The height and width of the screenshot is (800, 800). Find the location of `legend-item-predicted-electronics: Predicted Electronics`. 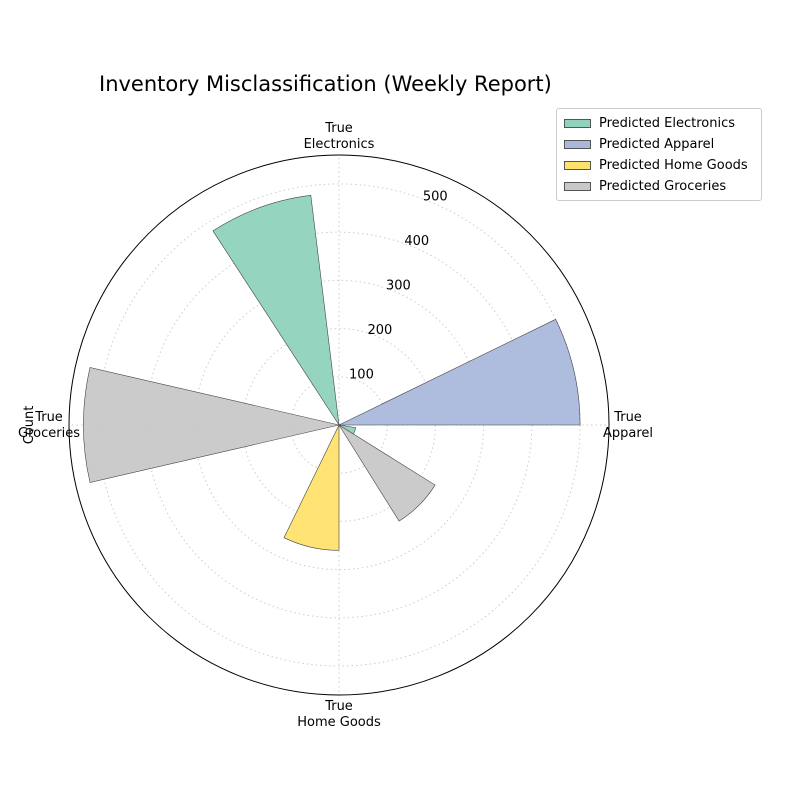

legend-item-predicted-electronics: Predicted Electronics is located at coordinates (659, 123).